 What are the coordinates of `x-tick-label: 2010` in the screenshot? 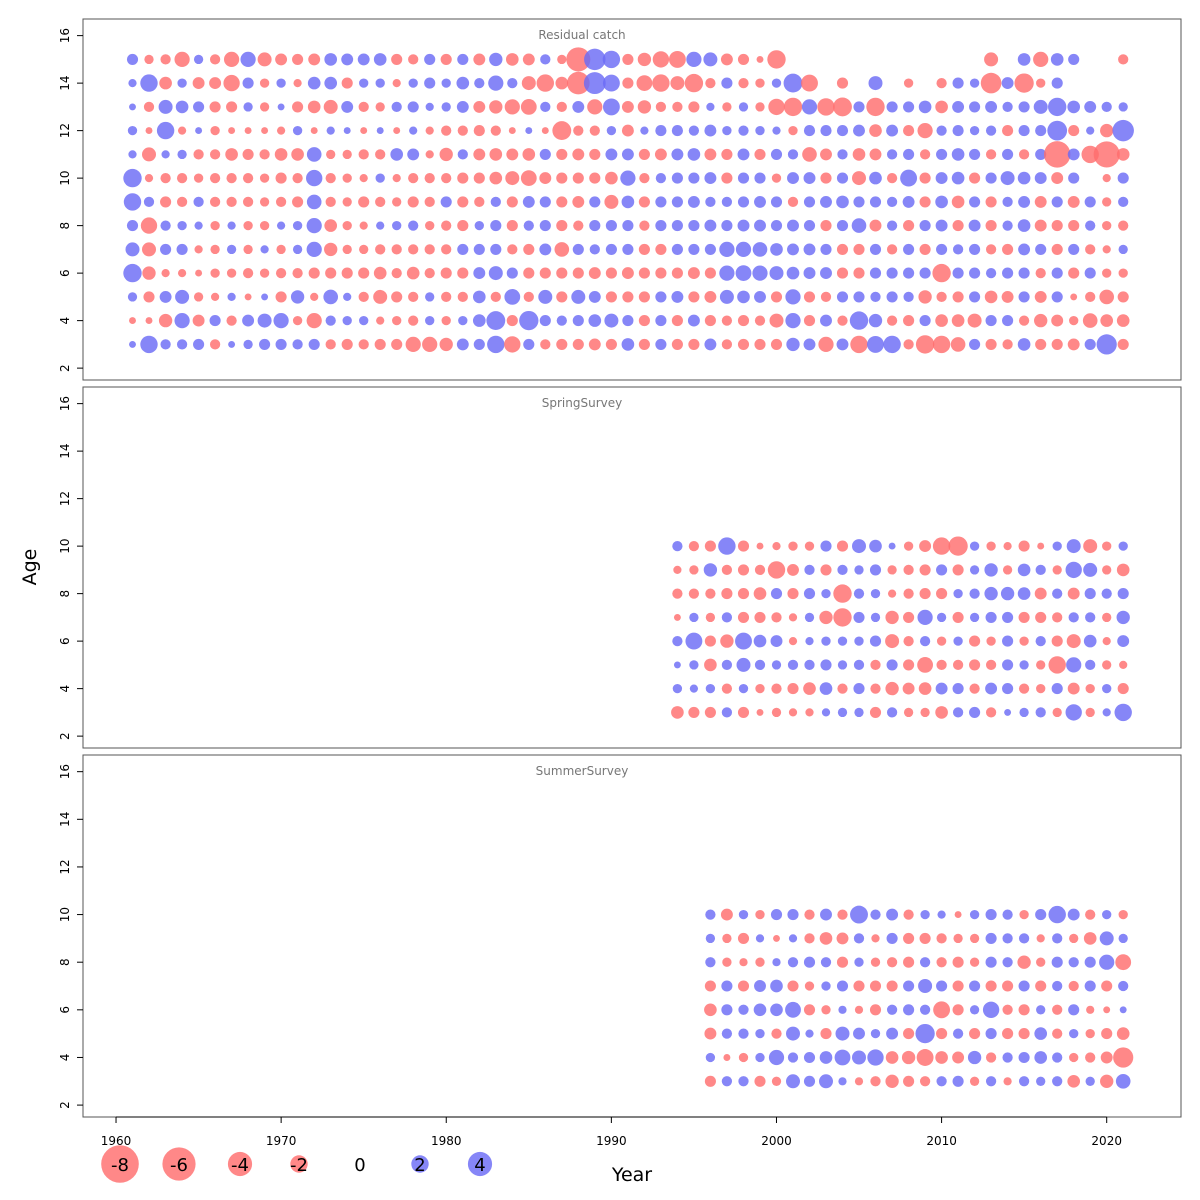 It's located at (941, 1141).